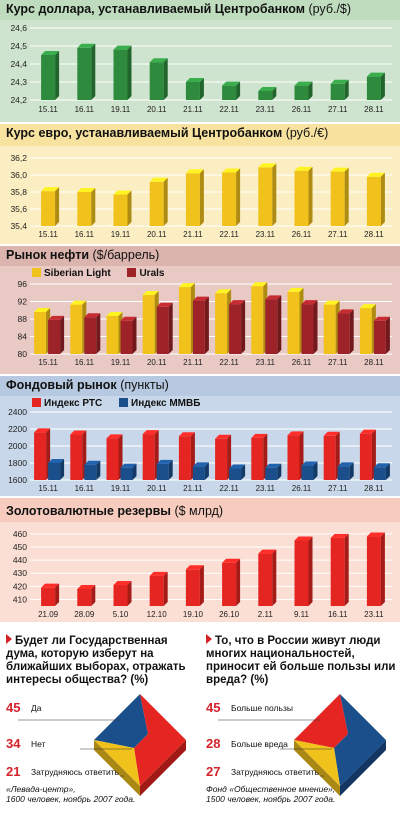 The width and height of the screenshot is (400, 818). Describe the element at coordinates (263, 771) in the screenshot. I see `poll-nationalities-answer-3: 27 Затрудняюсь ответить` at that location.